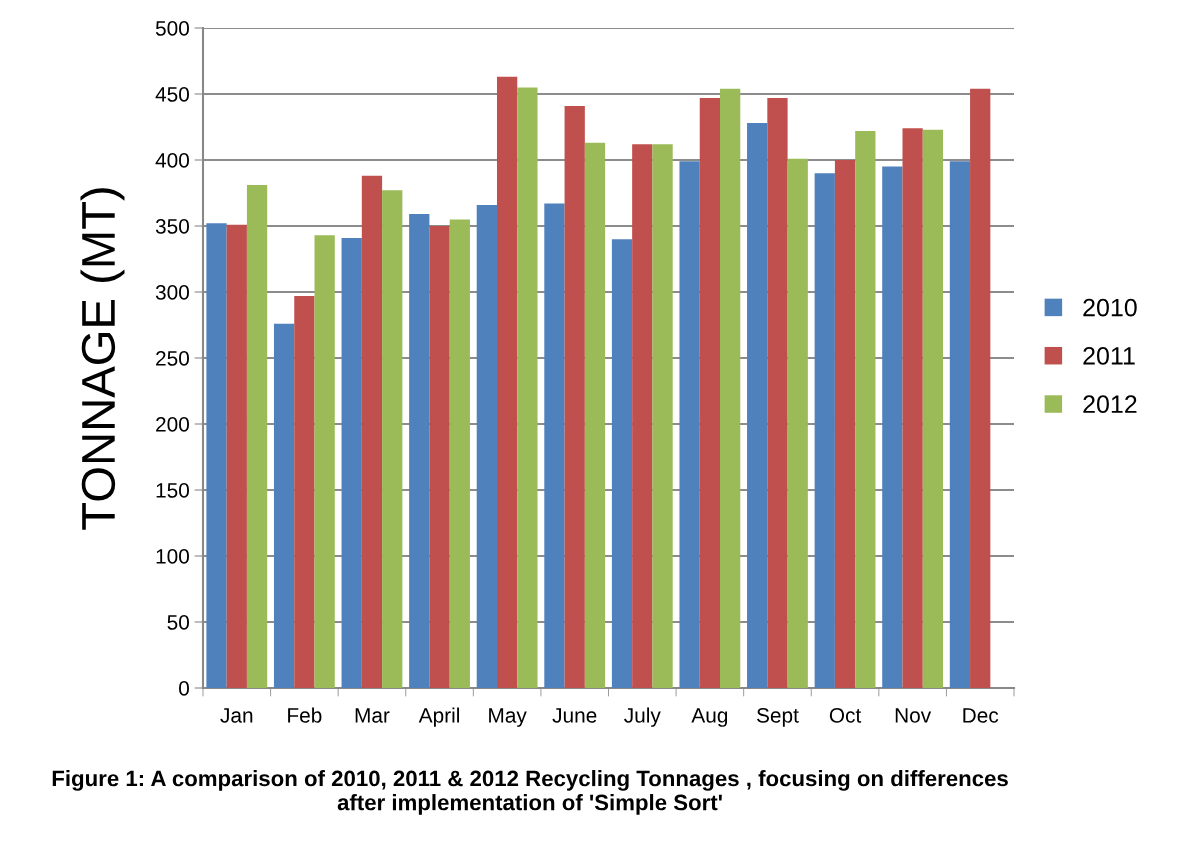 The width and height of the screenshot is (1179, 844). What do you see at coordinates (530, 792) in the screenshot?
I see `caption: Figure 1: A comparison of 2010, 2011 & 2012 Recycling Tonnages , focusing on differences after implementation of 'Simple Sort'` at bounding box center [530, 792].